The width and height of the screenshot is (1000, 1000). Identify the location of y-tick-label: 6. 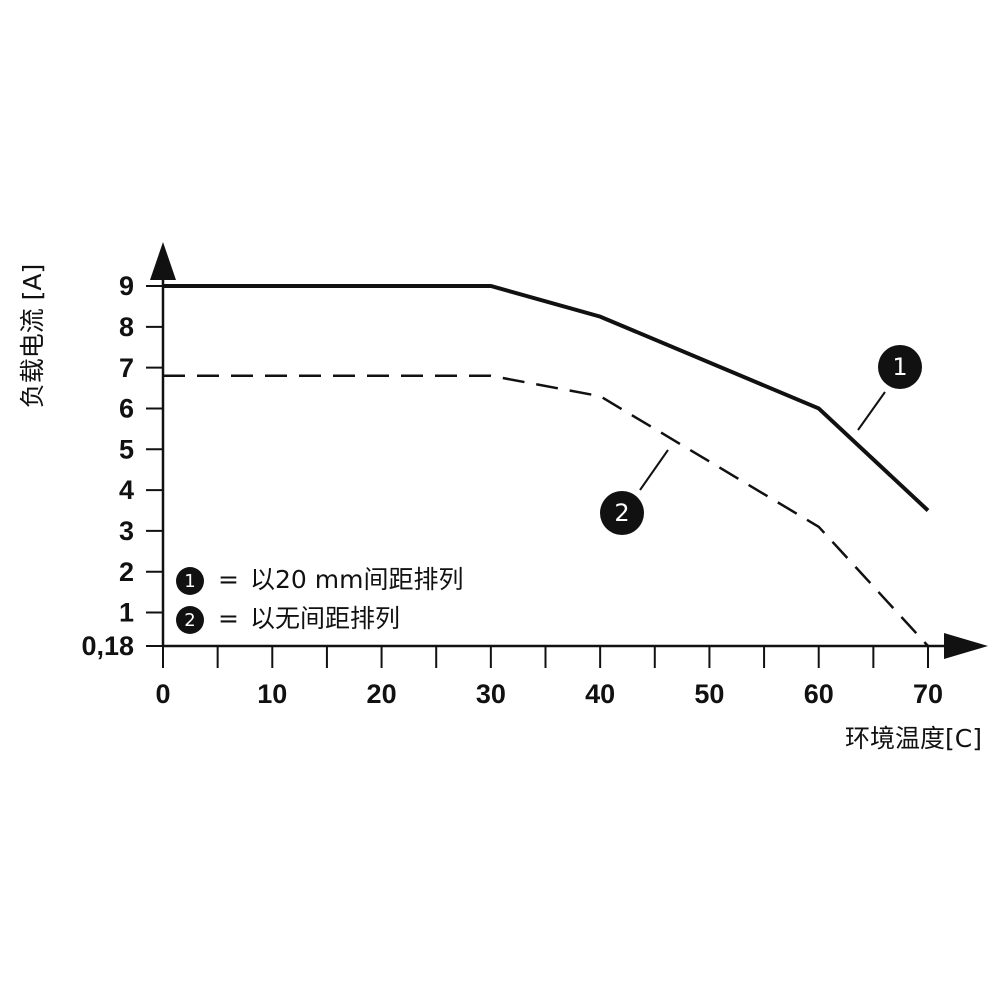
(126, 409).